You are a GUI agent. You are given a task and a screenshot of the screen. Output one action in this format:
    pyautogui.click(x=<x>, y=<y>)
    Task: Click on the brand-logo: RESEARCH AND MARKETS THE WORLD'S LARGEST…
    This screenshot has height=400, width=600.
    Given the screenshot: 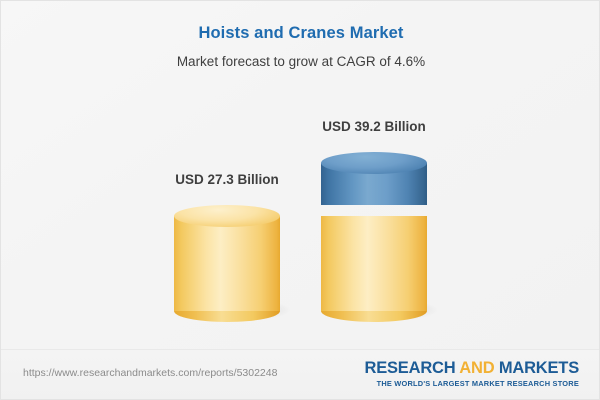 What is the action you would take?
    pyautogui.click(x=471, y=374)
    